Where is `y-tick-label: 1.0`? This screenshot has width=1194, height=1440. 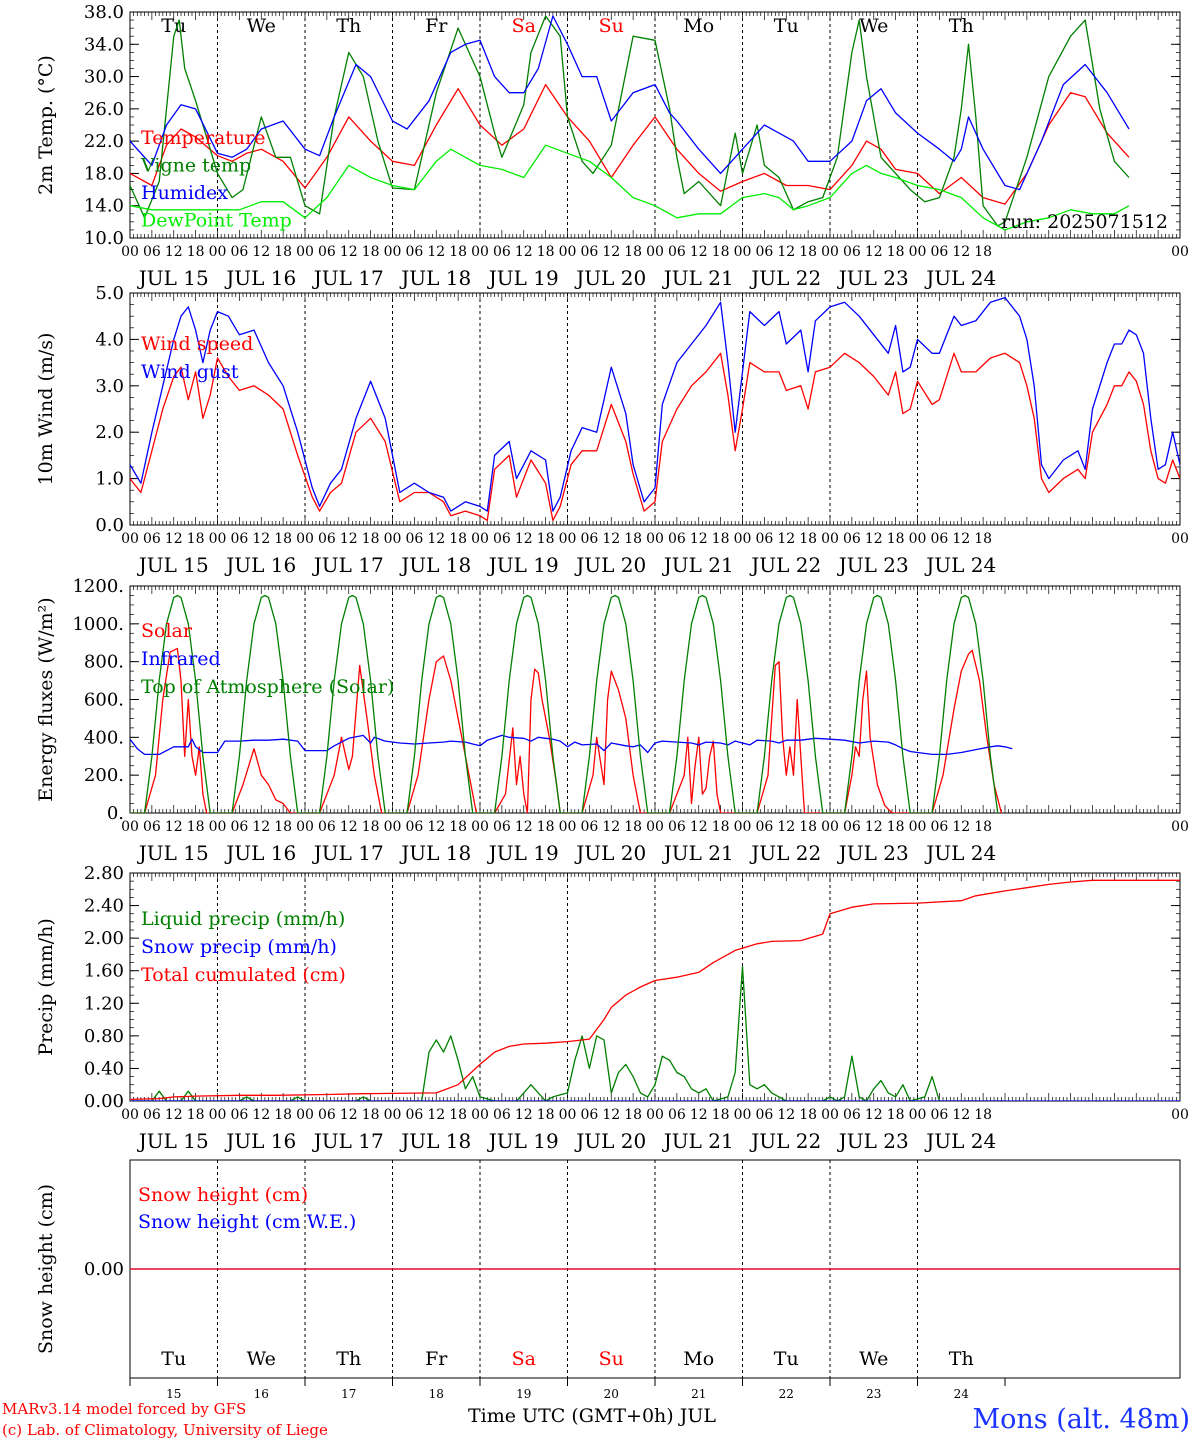 y-tick-label: 1.0 is located at coordinates (109, 479).